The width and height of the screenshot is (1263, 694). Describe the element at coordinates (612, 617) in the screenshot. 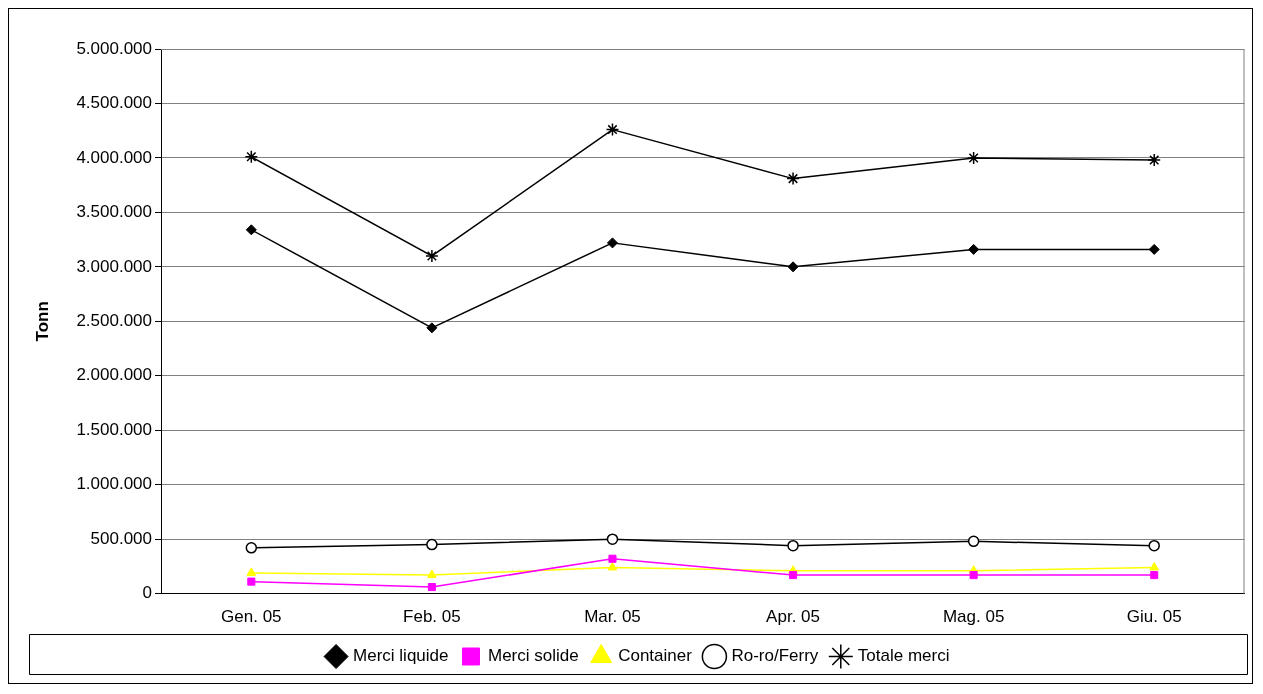

I see `x-tick-label: Mar. 05` at that location.